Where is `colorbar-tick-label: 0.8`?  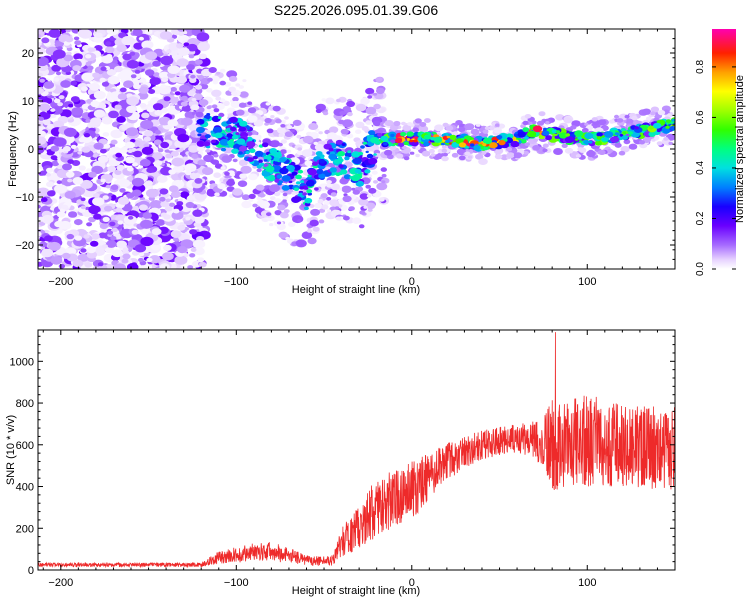 colorbar-tick-label: 0.8 is located at coordinates (700, 67).